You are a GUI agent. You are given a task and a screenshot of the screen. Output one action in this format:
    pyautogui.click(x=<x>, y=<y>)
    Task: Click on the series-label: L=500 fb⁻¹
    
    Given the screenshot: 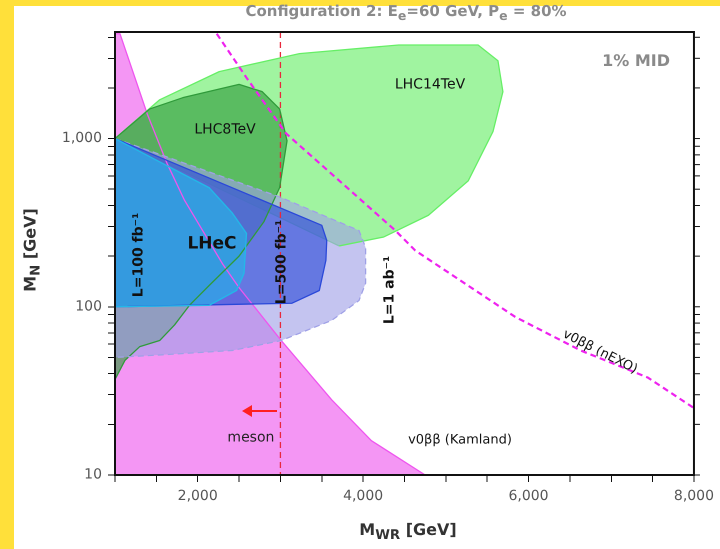 What is the action you would take?
    pyautogui.click(x=282, y=262)
    